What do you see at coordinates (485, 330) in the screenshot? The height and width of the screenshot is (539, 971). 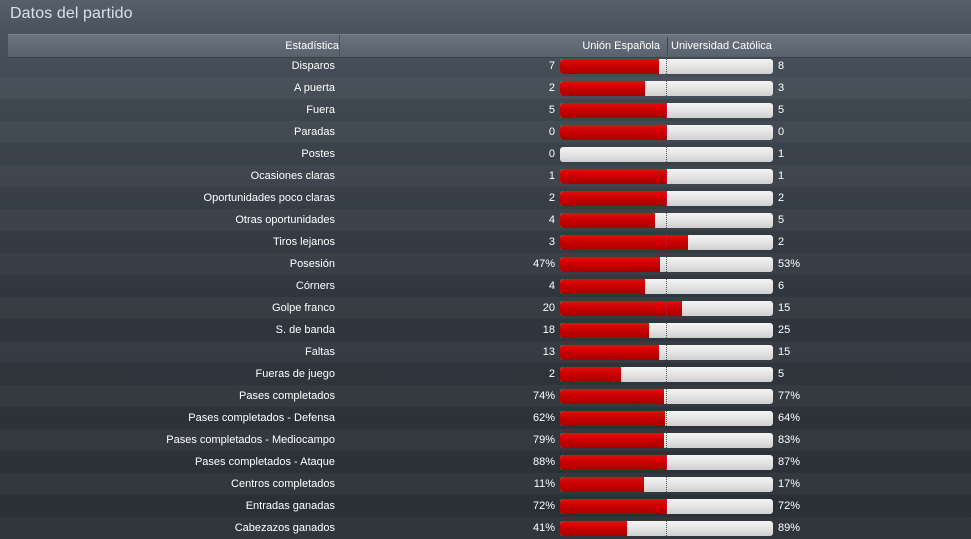 I see `stat-row: S. de banda 18 25` at bounding box center [485, 330].